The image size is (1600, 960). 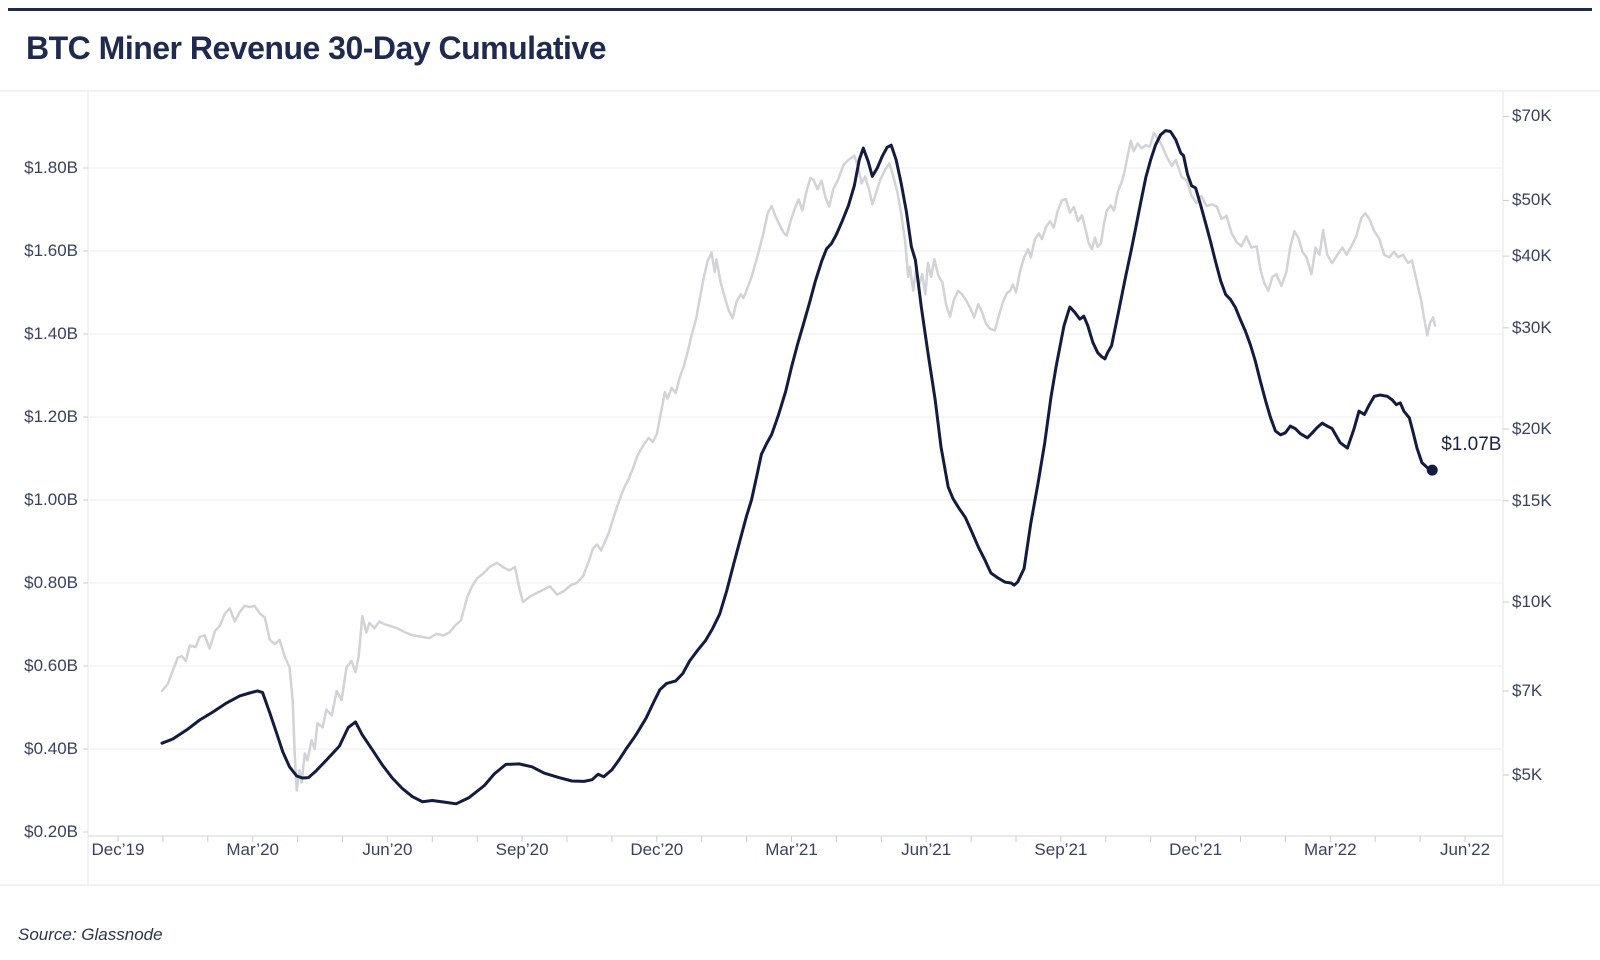 I want to click on right-axis-tick-label: $20K, so click(x=1532, y=429).